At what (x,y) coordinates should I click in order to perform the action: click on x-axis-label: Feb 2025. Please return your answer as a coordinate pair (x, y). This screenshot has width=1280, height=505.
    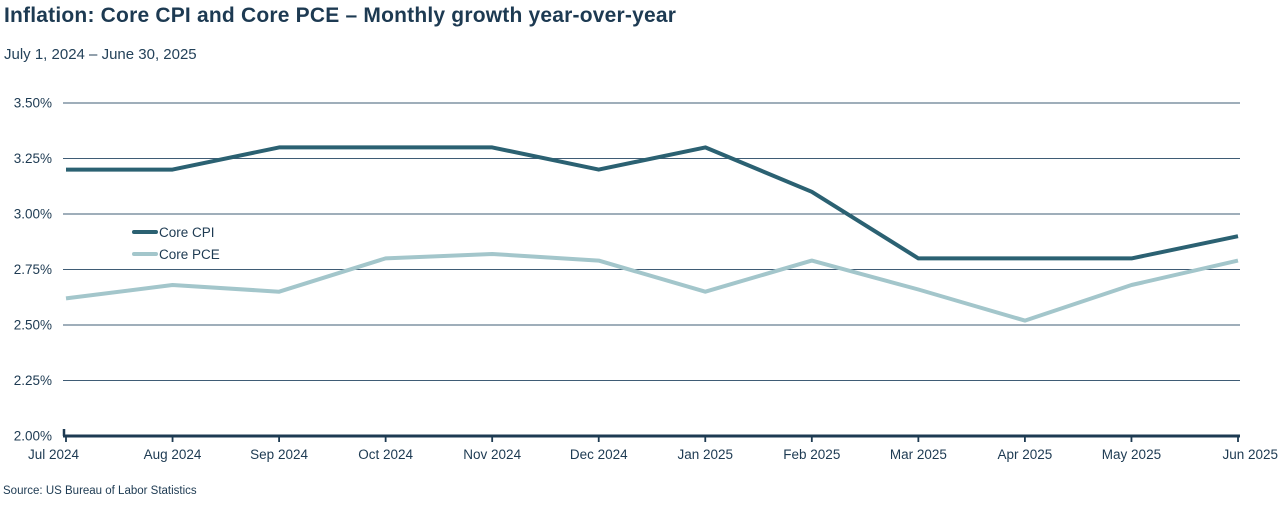
    Looking at the image, I should click on (811, 454).